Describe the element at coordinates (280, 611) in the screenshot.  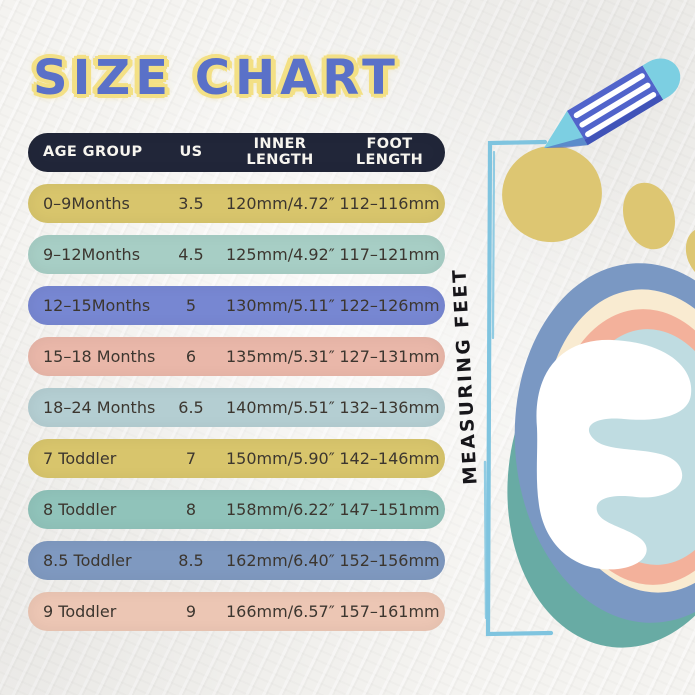
I see `inner-length-cell: 166mm/6.57″` at that location.